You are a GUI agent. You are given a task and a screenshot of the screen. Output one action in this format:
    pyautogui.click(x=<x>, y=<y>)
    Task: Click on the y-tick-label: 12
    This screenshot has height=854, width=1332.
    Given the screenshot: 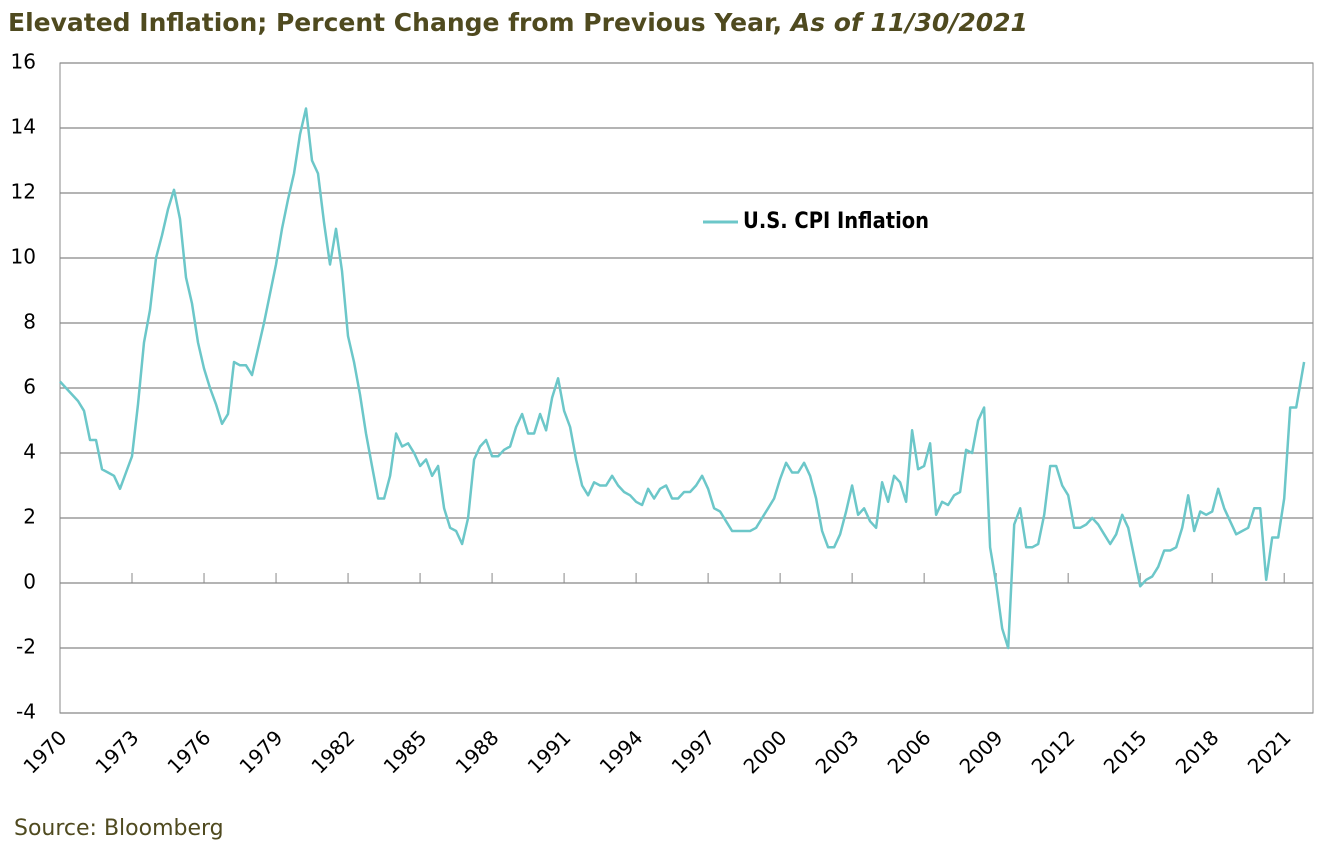 What is the action you would take?
    pyautogui.click(x=23, y=192)
    